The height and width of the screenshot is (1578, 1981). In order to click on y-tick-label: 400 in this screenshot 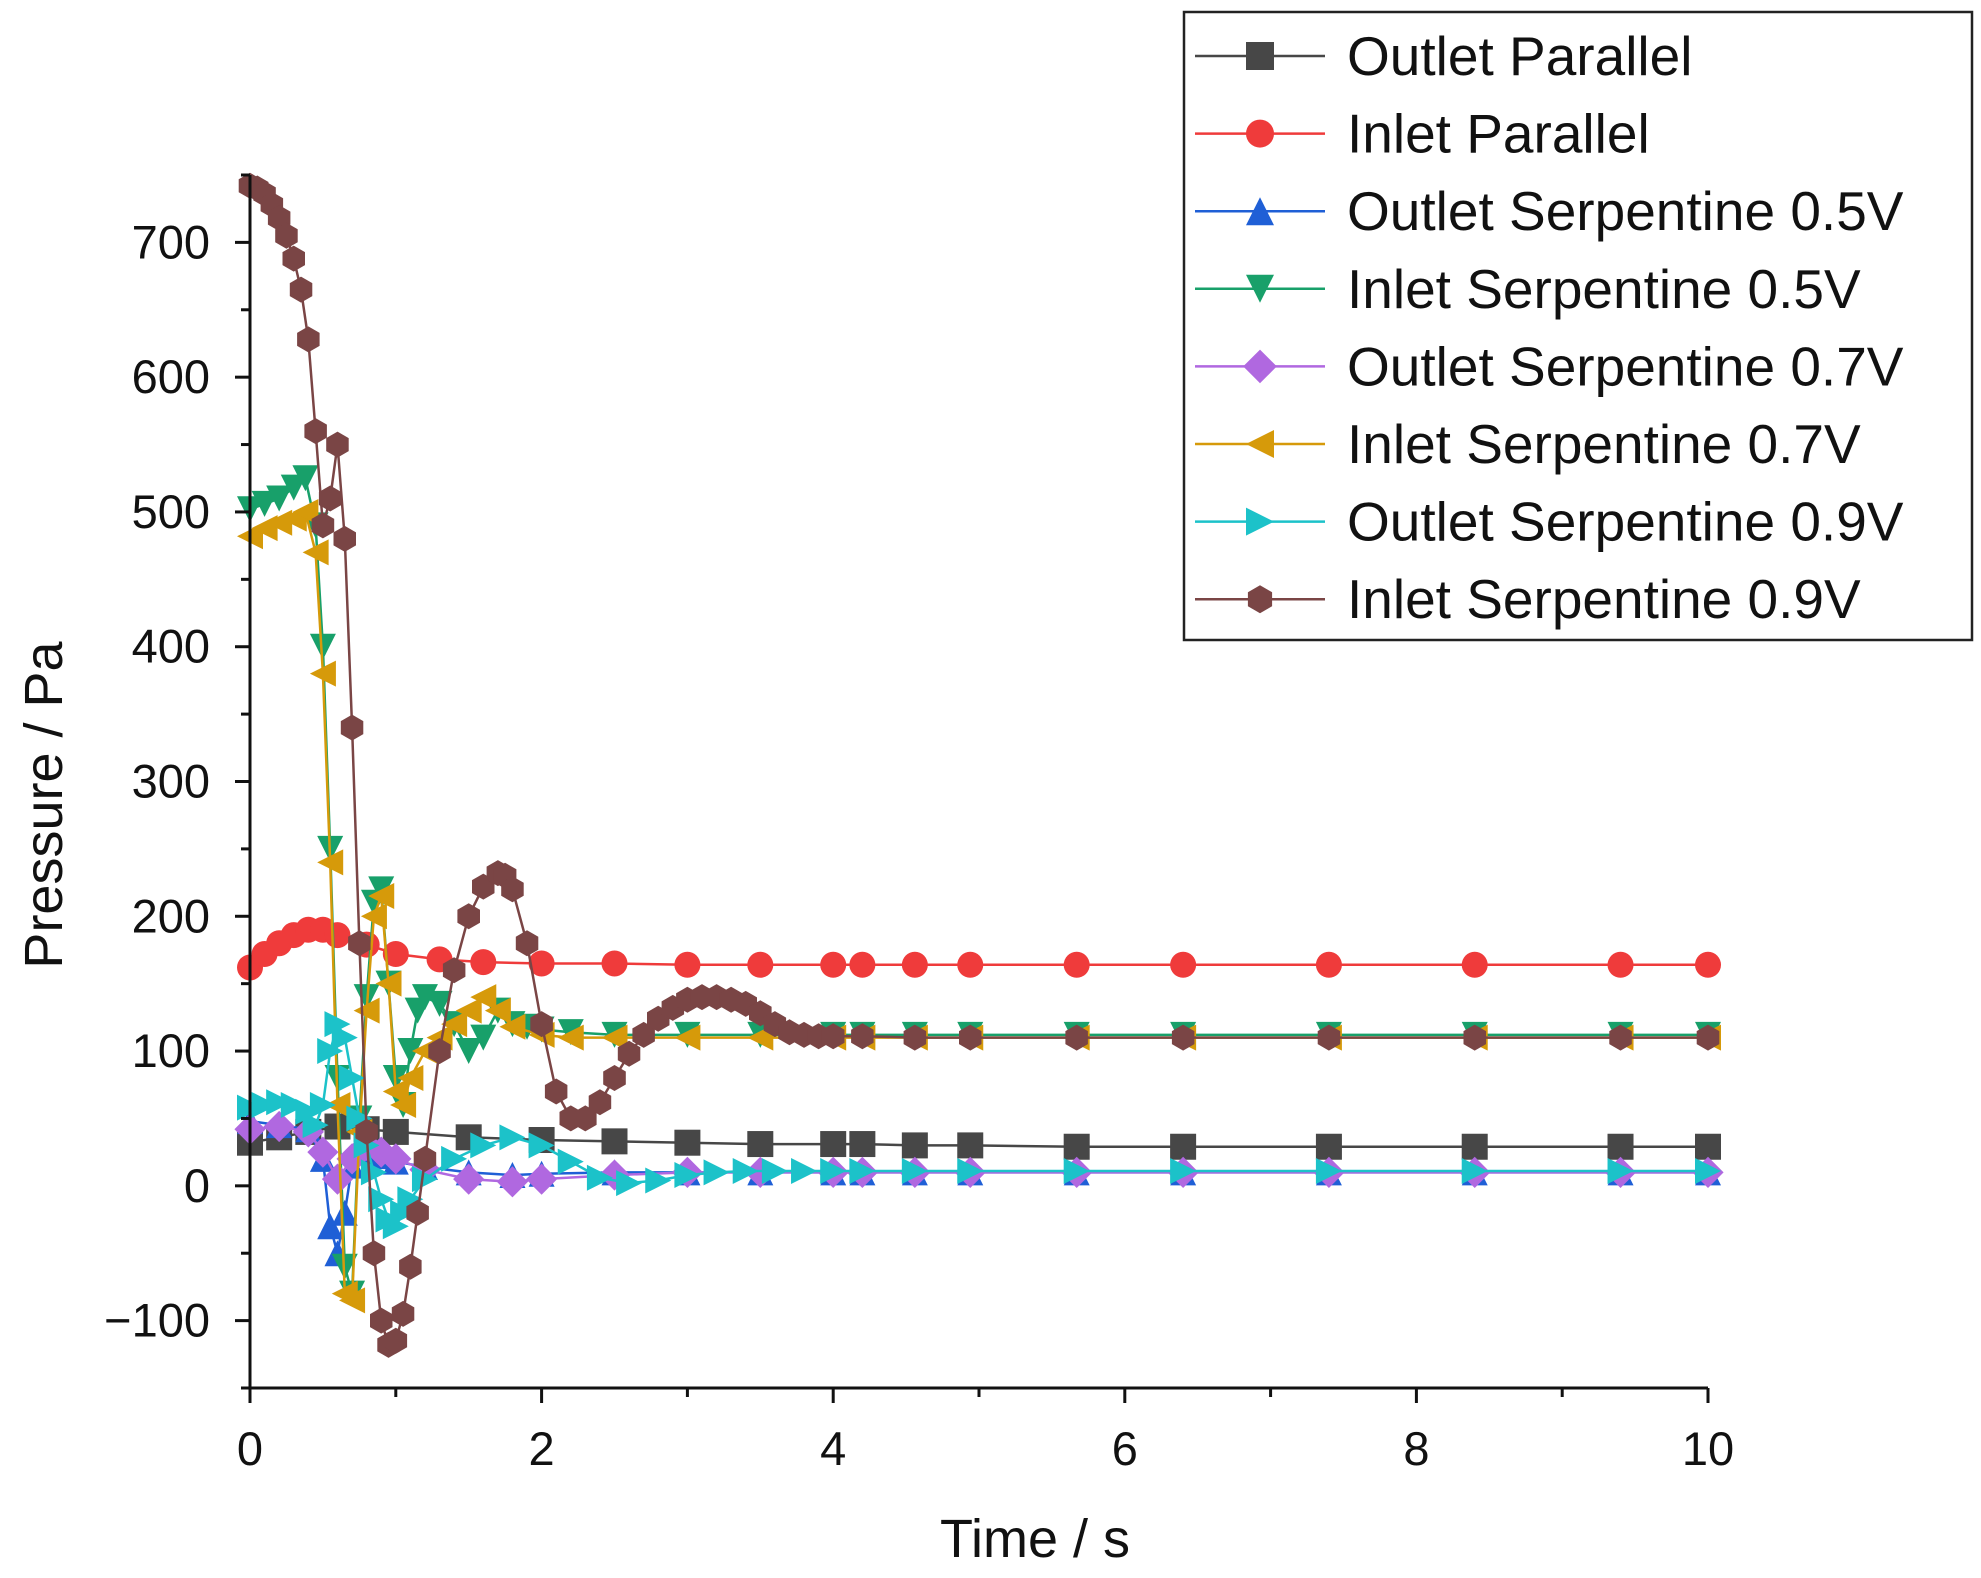, I will do `click(171, 646)`.